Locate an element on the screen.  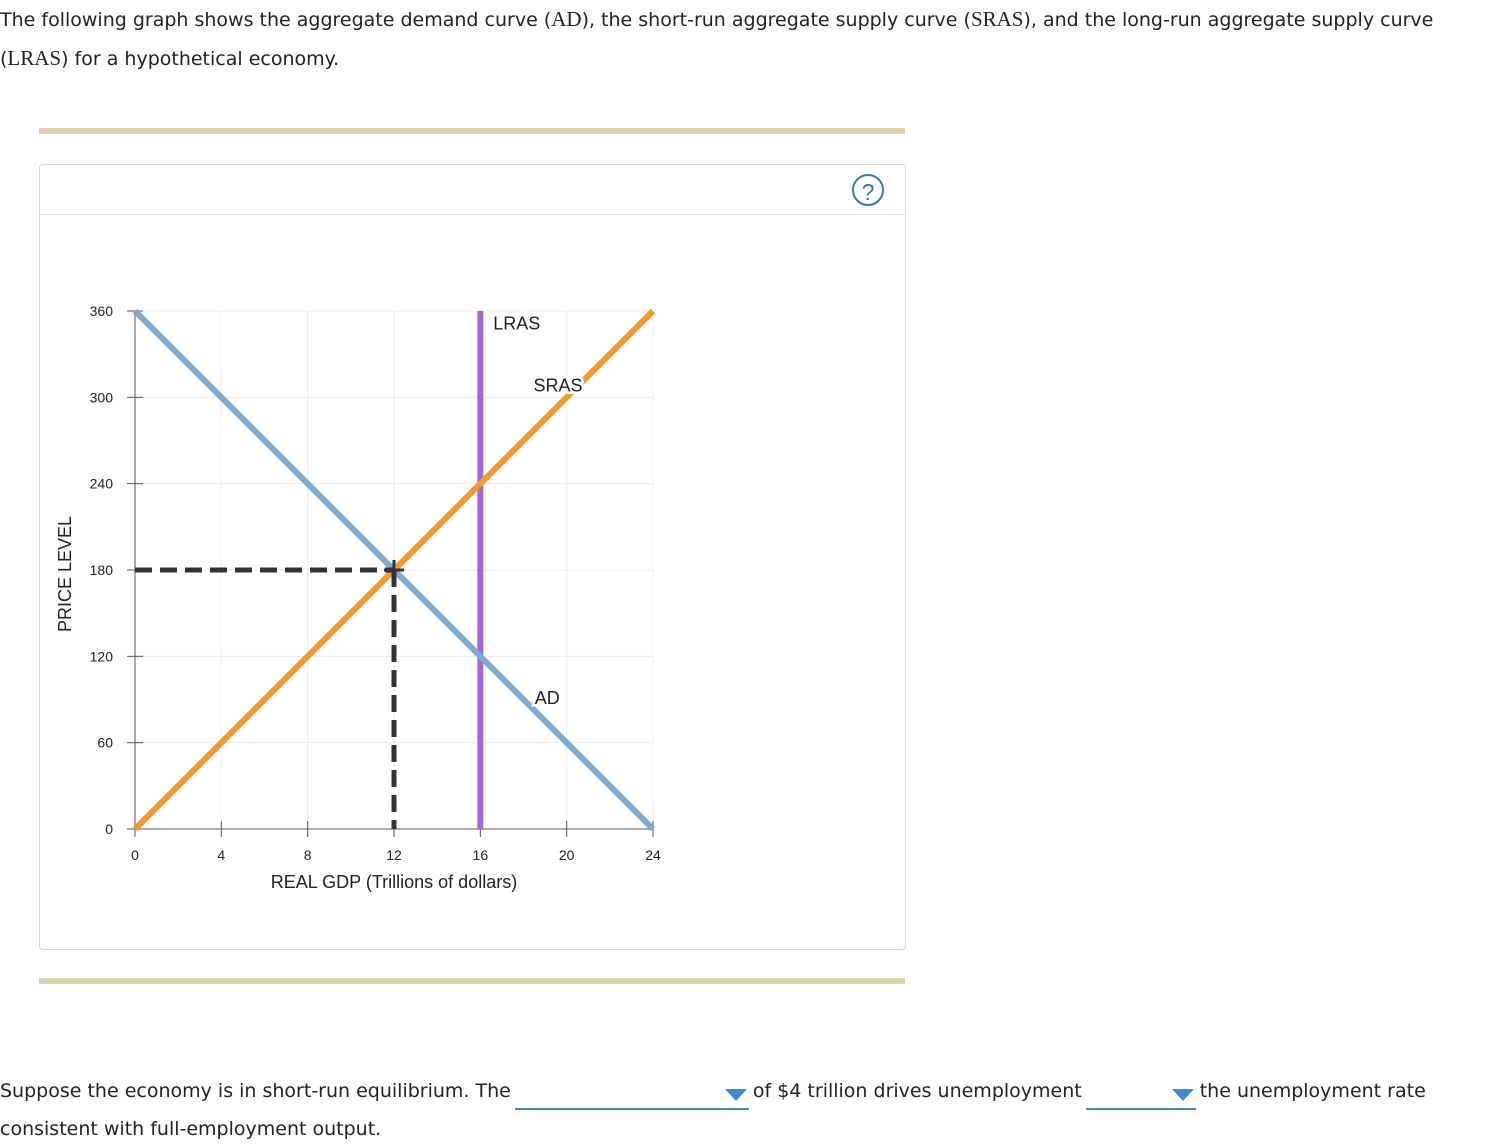
y-tick-label: 60 is located at coordinates (105, 743).